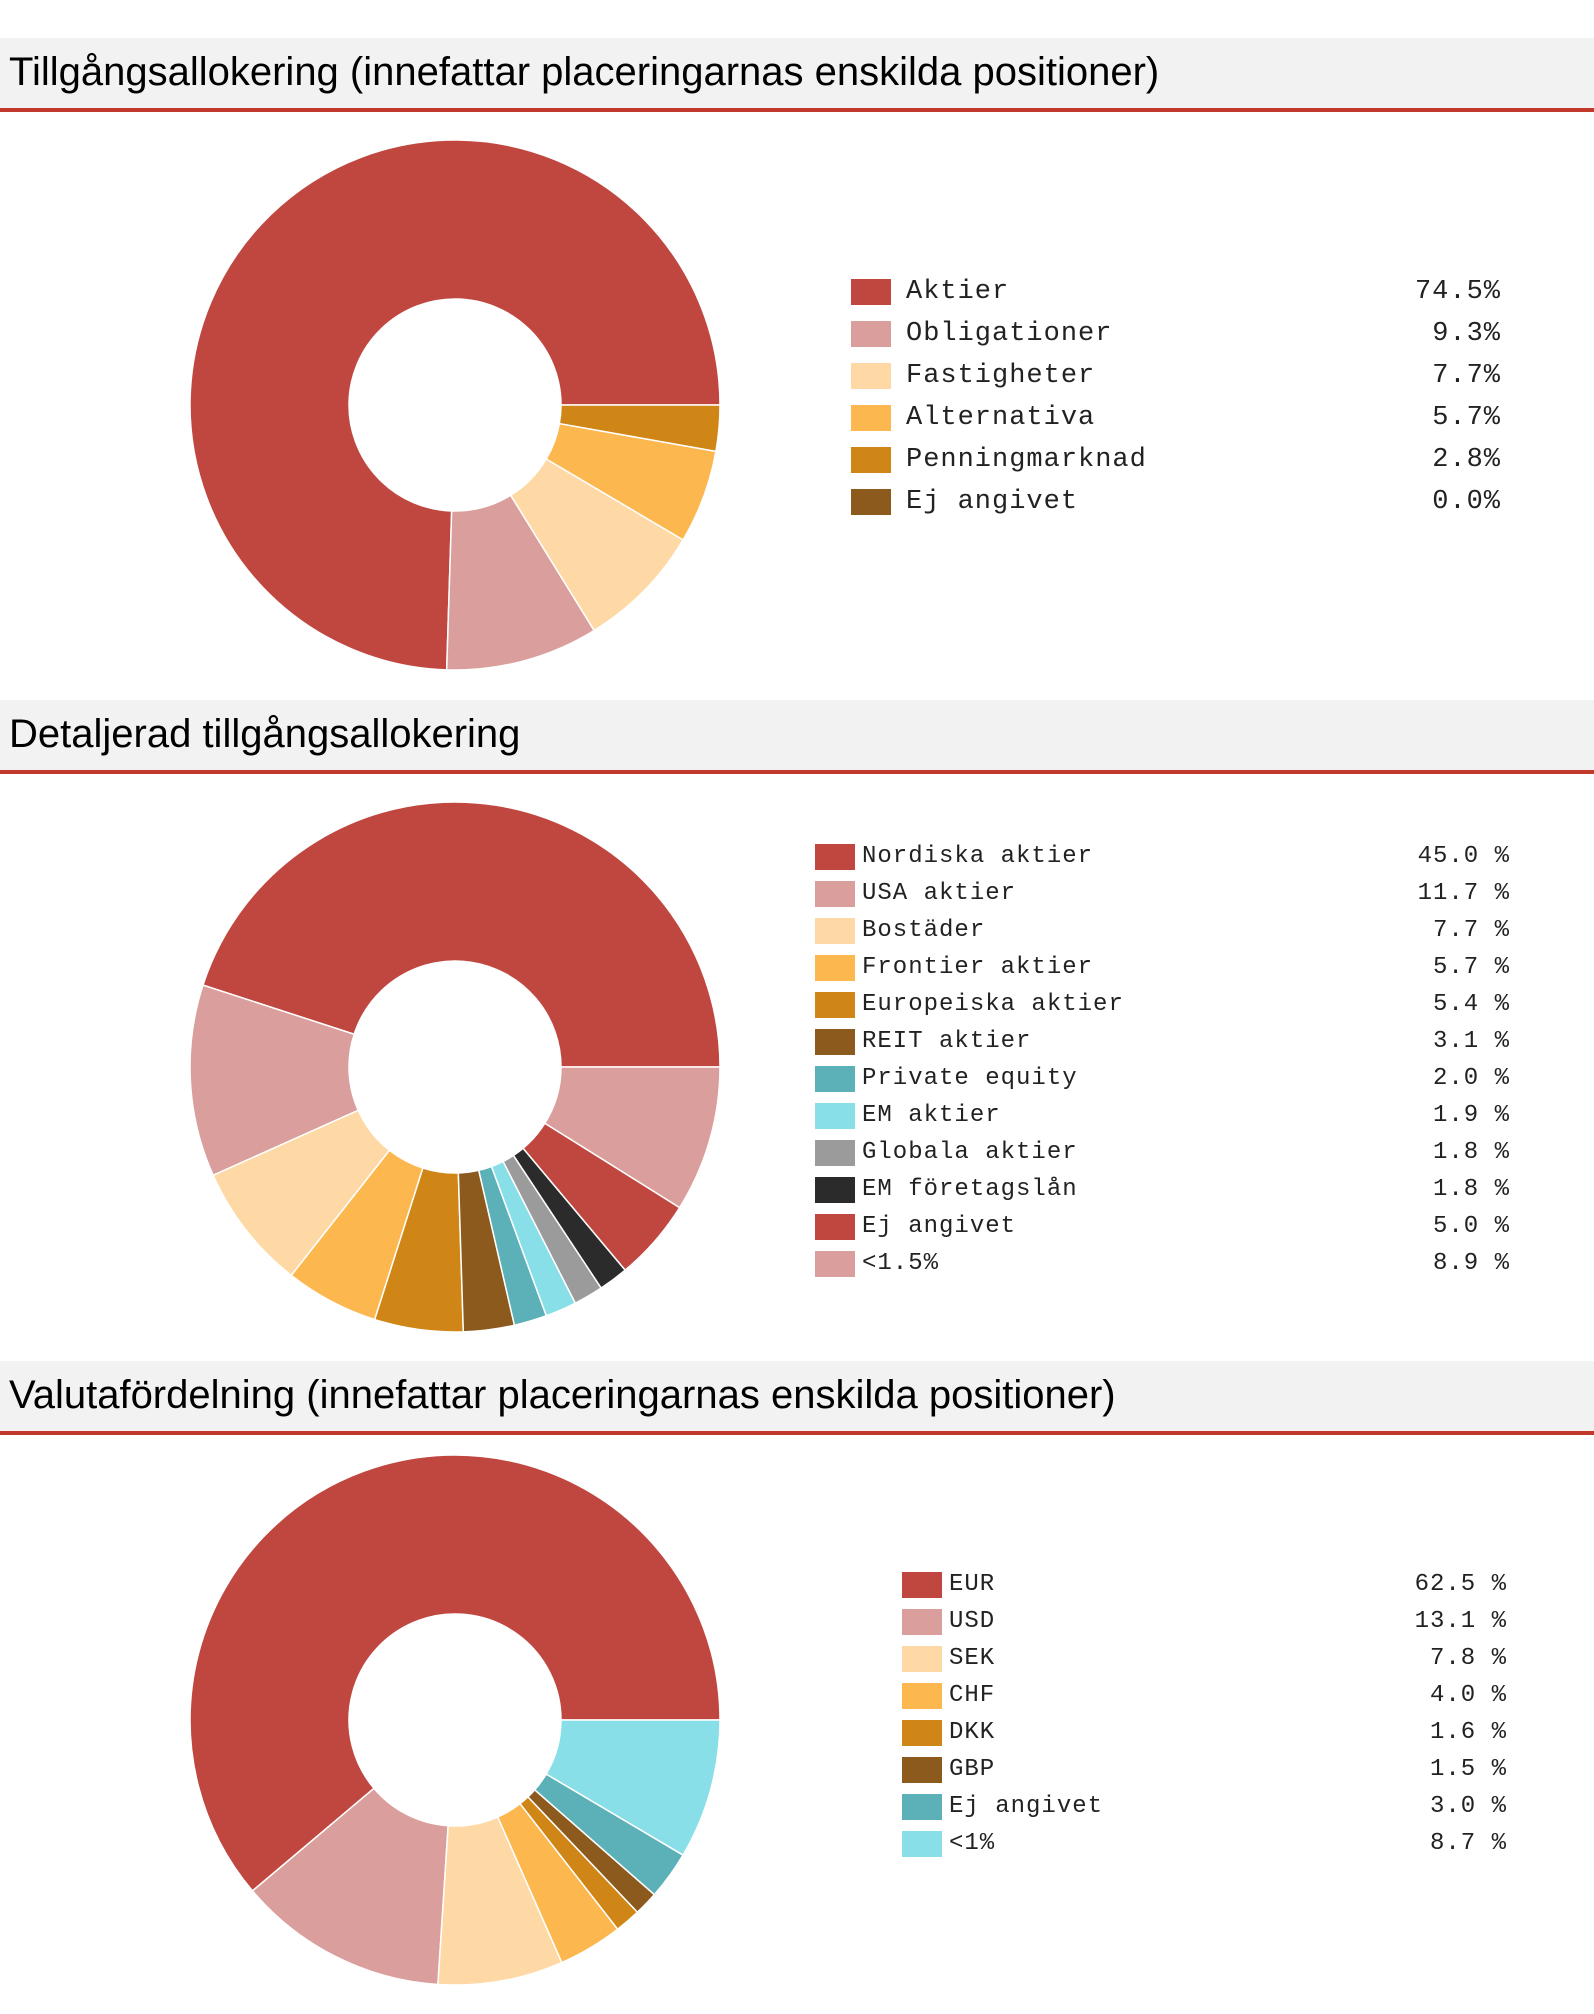 Image resolution: width=1594 pixels, height=2014 pixels. Describe the element at coordinates (1471, 1004) in the screenshot. I see `legend-value: 5.4 %` at that location.